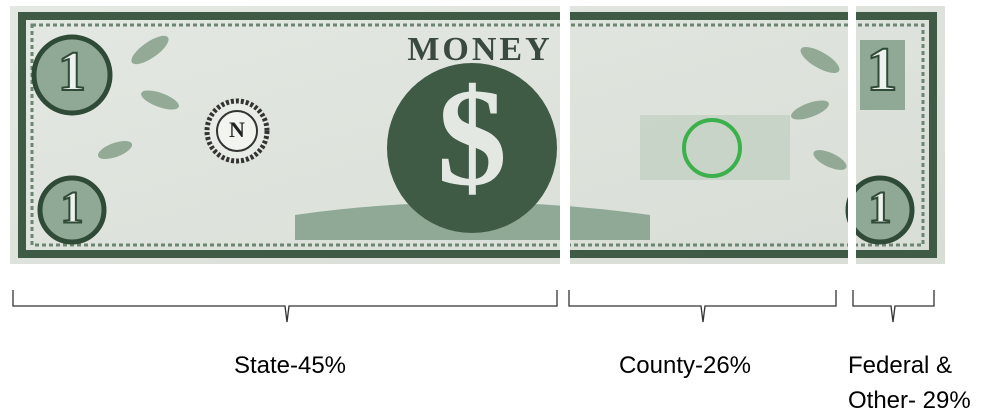  I want to click on watermark, so click(715, 147).